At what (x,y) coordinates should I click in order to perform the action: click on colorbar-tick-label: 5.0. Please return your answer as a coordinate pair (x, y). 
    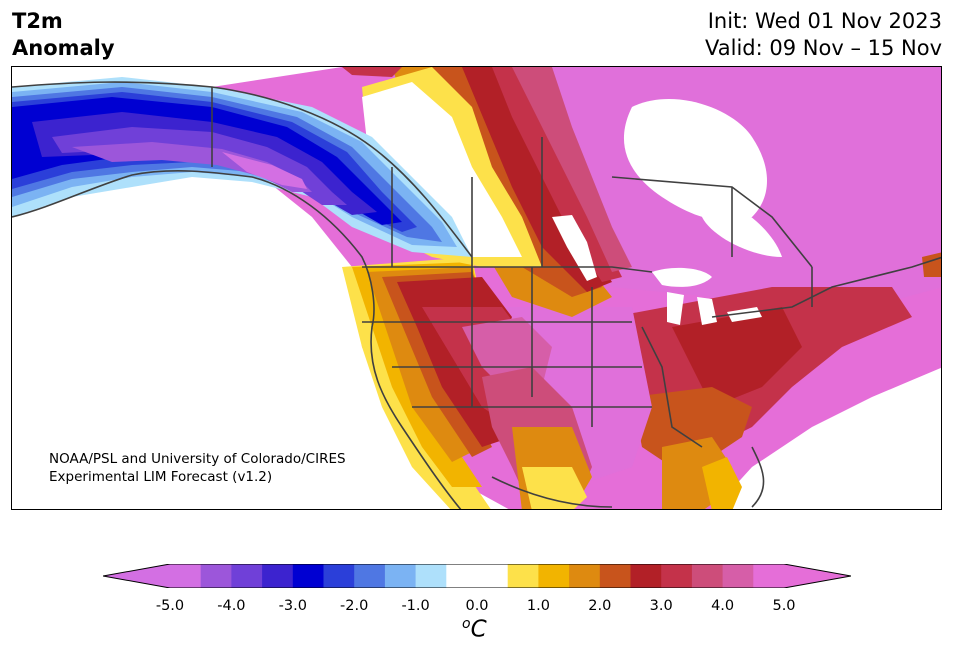
    Looking at the image, I should click on (784, 606).